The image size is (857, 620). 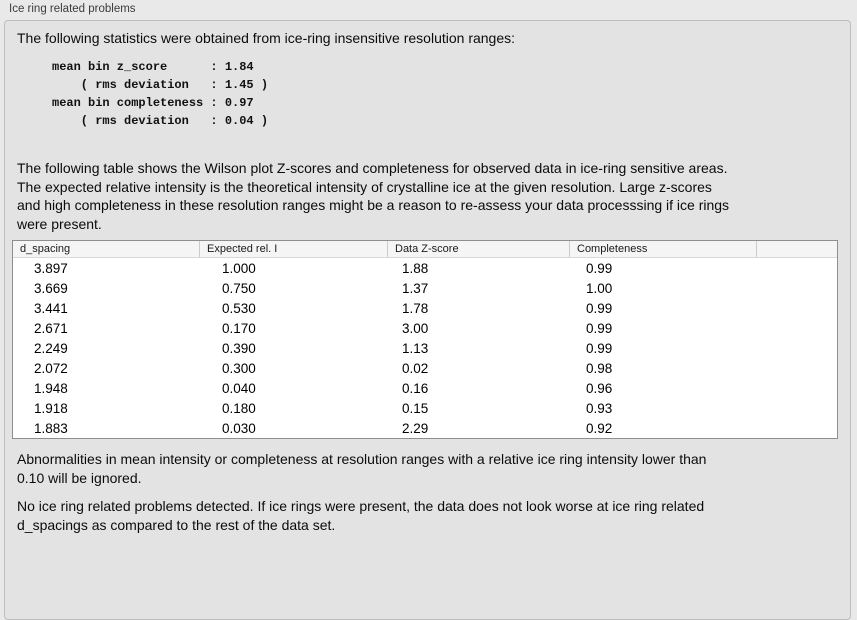 I want to click on table-row: 2.249 0.390 1.13 0.99, so click(x=425, y=348).